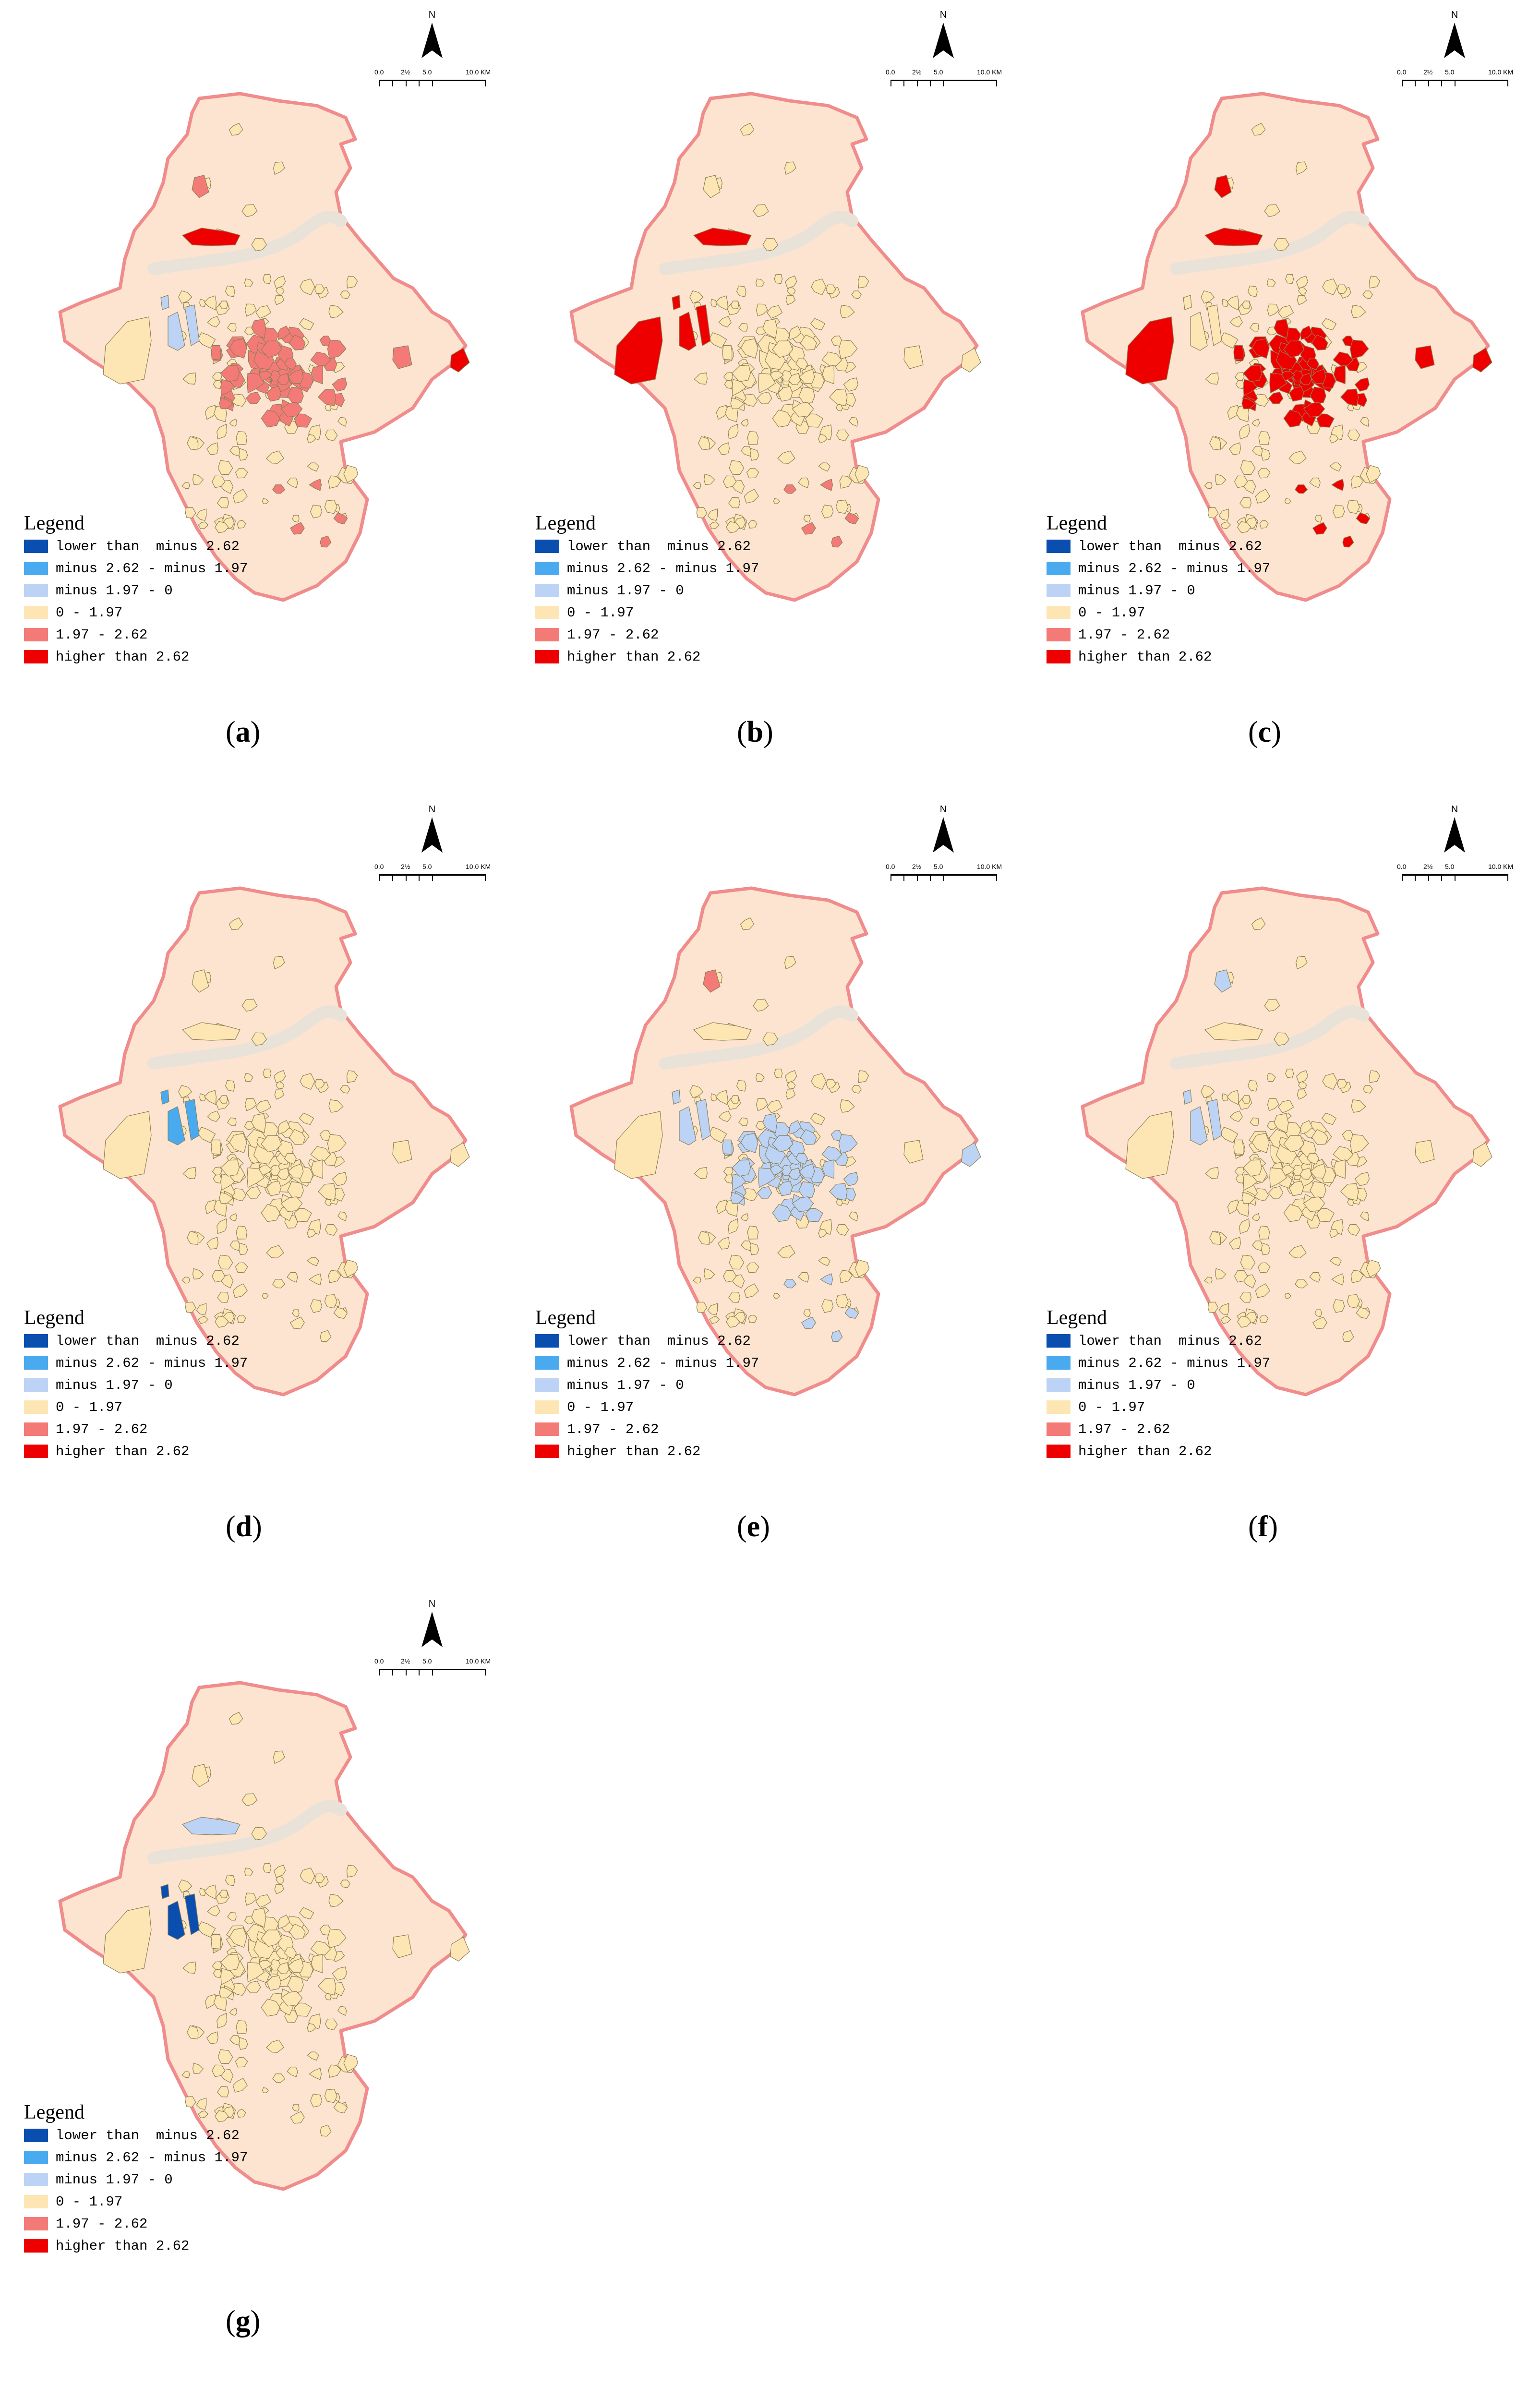 Image resolution: width=1540 pixels, height=2386 pixels. What do you see at coordinates (340, 1313) in the screenshot?
I see `south-parcel` at bounding box center [340, 1313].